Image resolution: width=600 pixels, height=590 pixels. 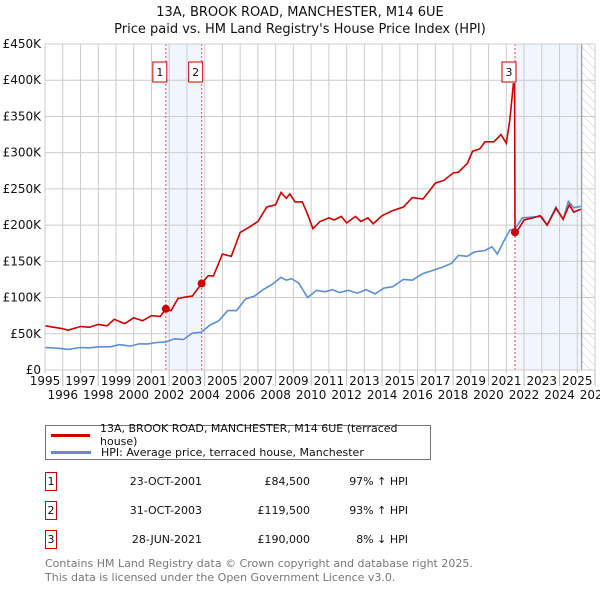 I want to click on x-tick-label: 2002, so click(x=169, y=395).